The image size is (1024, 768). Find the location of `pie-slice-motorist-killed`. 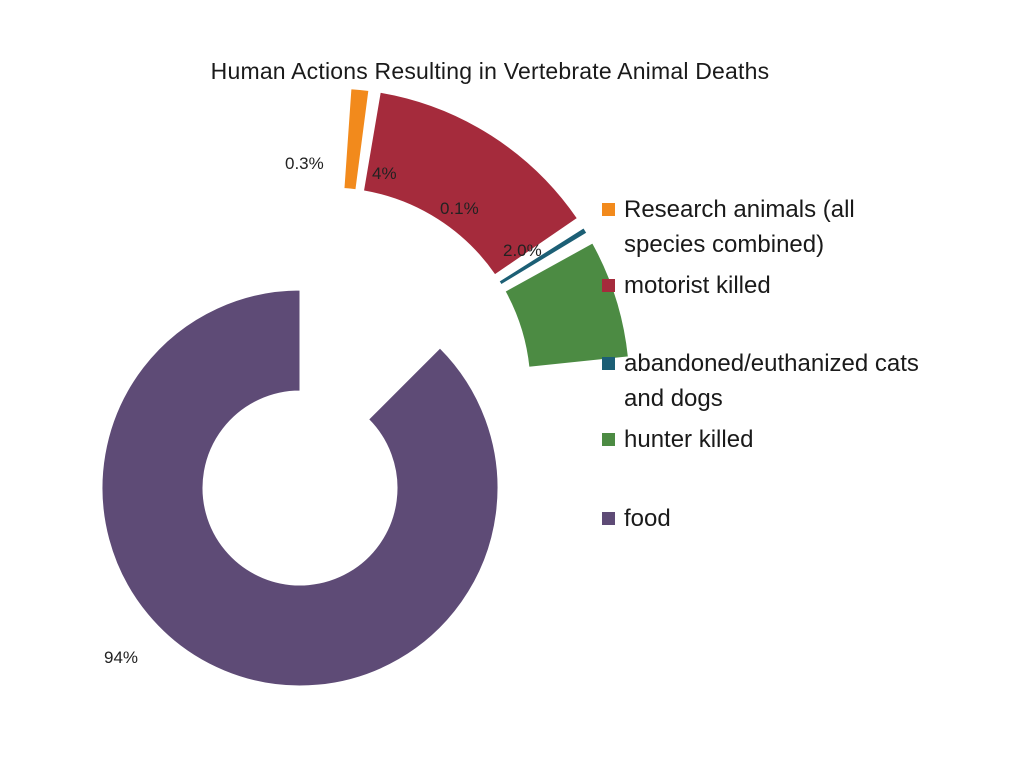

pie-slice-motorist-killed is located at coordinates (470, 183).